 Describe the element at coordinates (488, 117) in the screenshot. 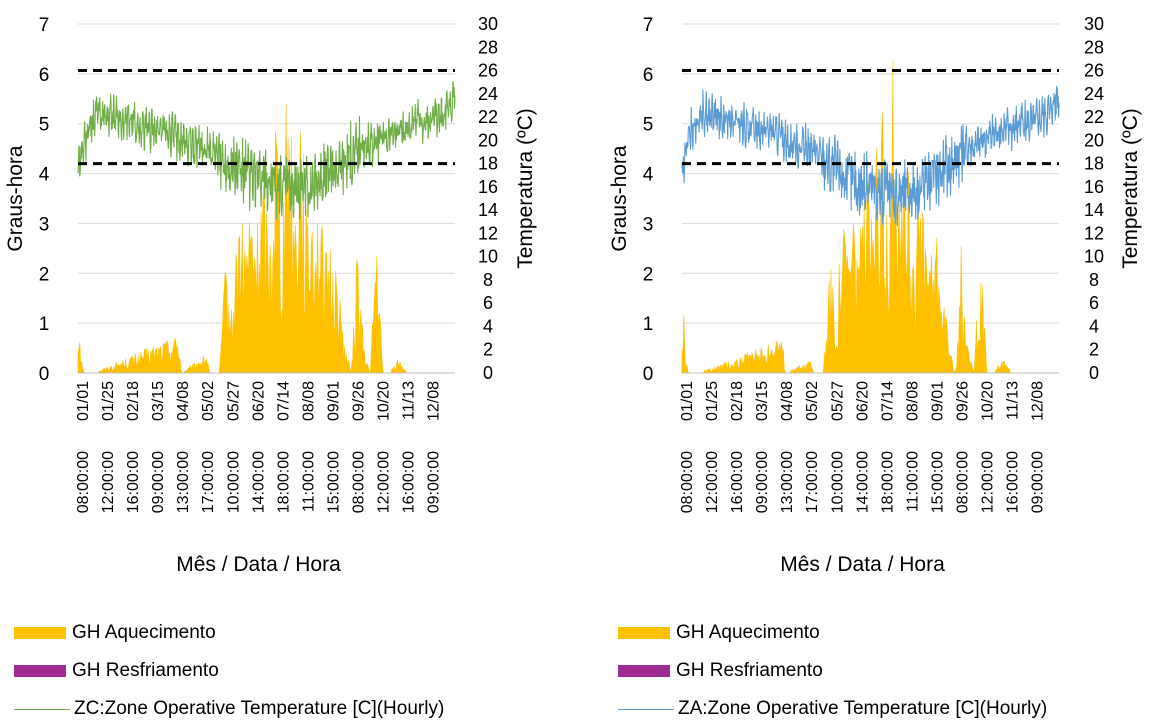

I see `y2-tick-label: 22` at that location.